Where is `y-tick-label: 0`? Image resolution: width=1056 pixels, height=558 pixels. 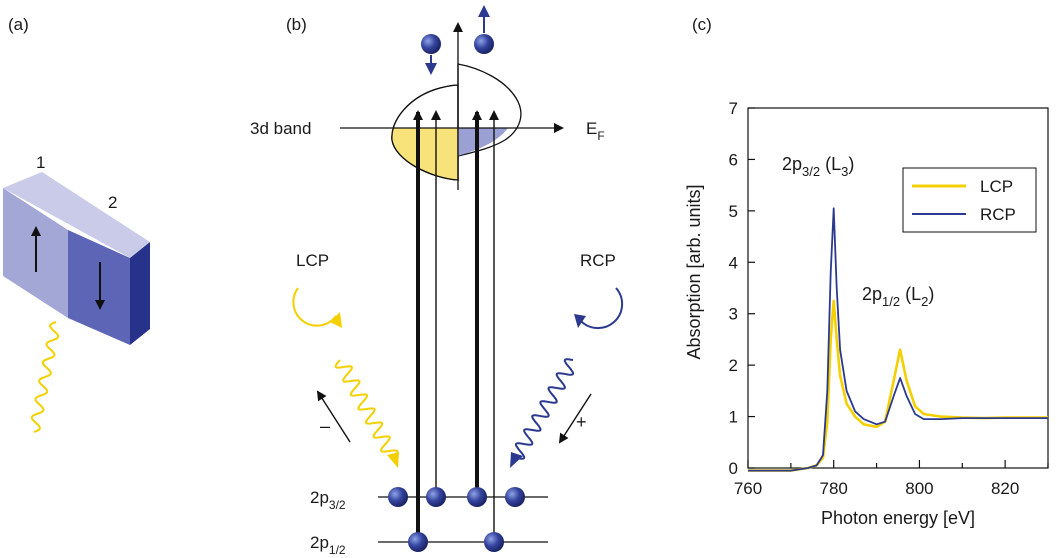 y-tick-label: 0 is located at coordinates (733, 468).